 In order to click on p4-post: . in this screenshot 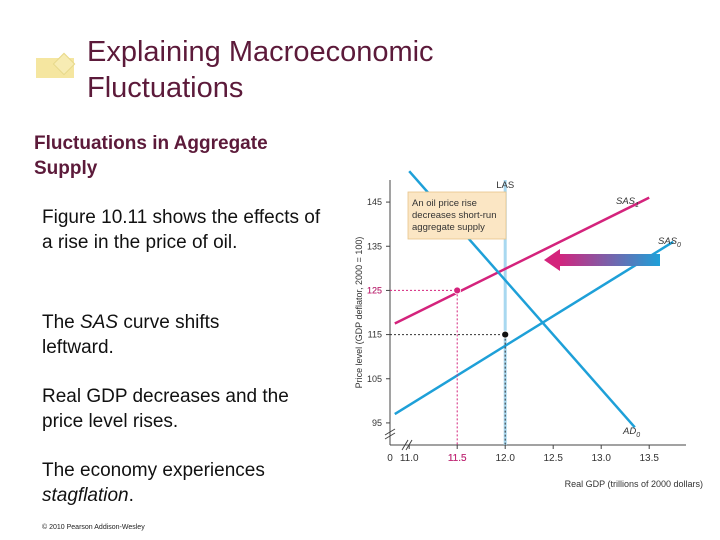, I will do `click(131, 495)`.